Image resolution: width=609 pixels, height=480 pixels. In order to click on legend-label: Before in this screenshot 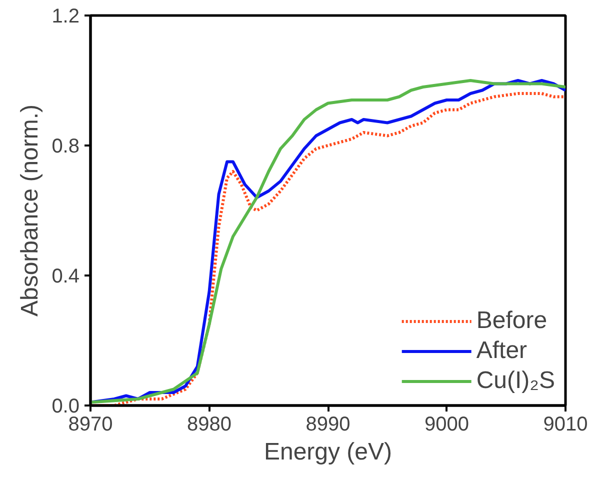, I will do `click(512, 321)`.